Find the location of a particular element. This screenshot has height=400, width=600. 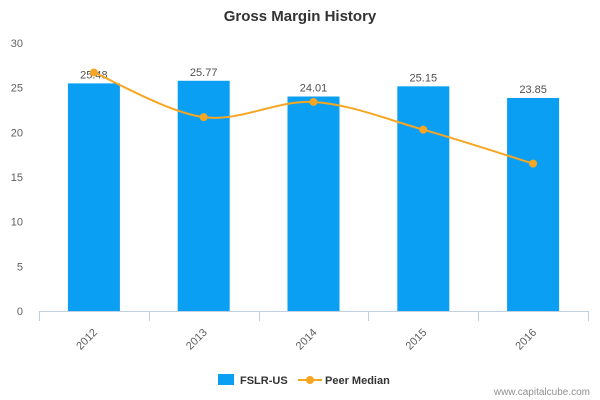

legend-label-bar: FSLR-US is located at coordinates (264, 381).